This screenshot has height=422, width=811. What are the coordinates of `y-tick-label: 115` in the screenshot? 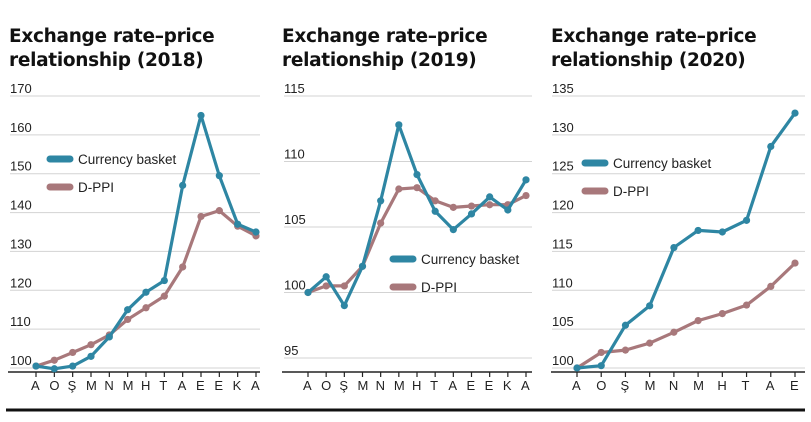 It's located at (294, 88).